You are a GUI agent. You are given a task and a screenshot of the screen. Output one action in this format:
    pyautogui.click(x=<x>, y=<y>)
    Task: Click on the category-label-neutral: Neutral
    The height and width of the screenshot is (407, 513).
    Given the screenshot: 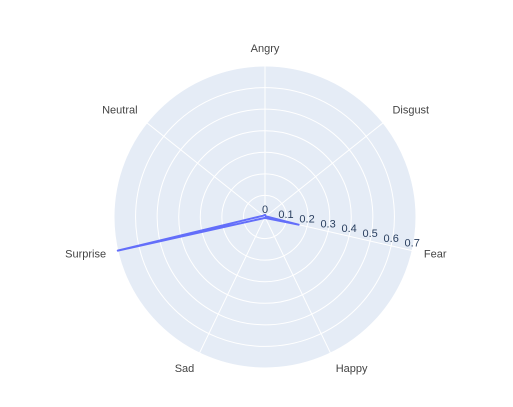 What is the action you would take?
    pyautogui.click(x=119, y=110)
    